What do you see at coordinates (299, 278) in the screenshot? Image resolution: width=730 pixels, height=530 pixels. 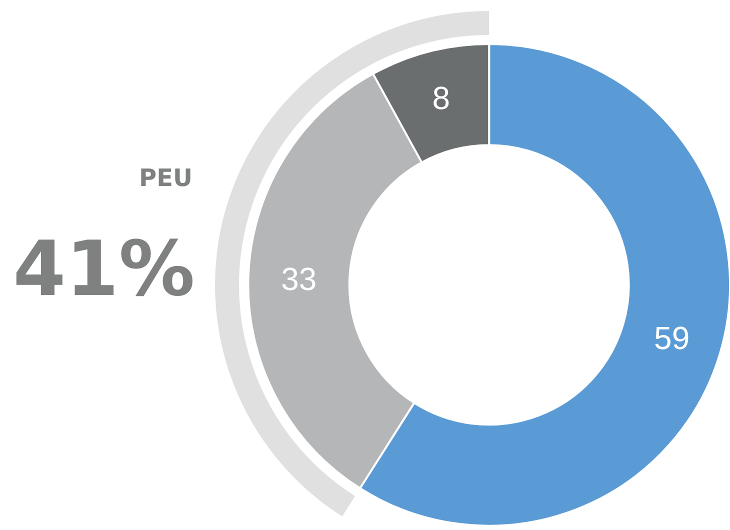 I see `data-label: 33` at bounding box center [299, 278].